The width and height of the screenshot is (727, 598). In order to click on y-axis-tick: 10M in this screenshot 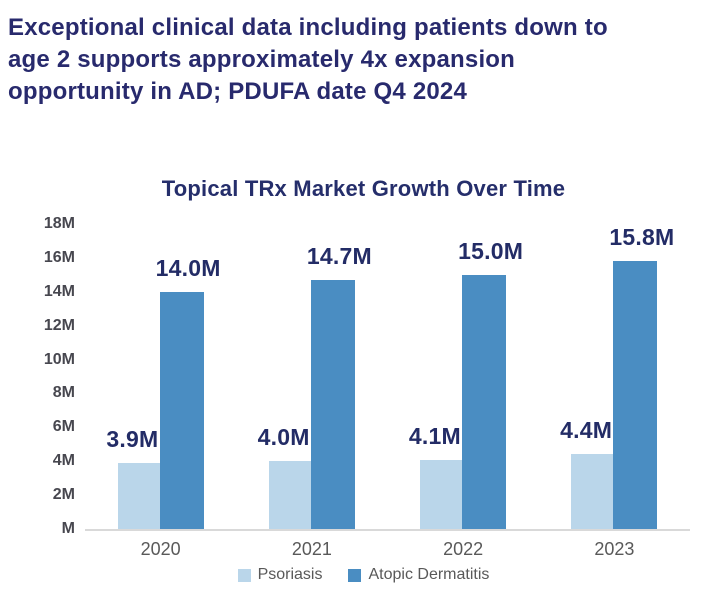, I will do `click(59, 359)`.